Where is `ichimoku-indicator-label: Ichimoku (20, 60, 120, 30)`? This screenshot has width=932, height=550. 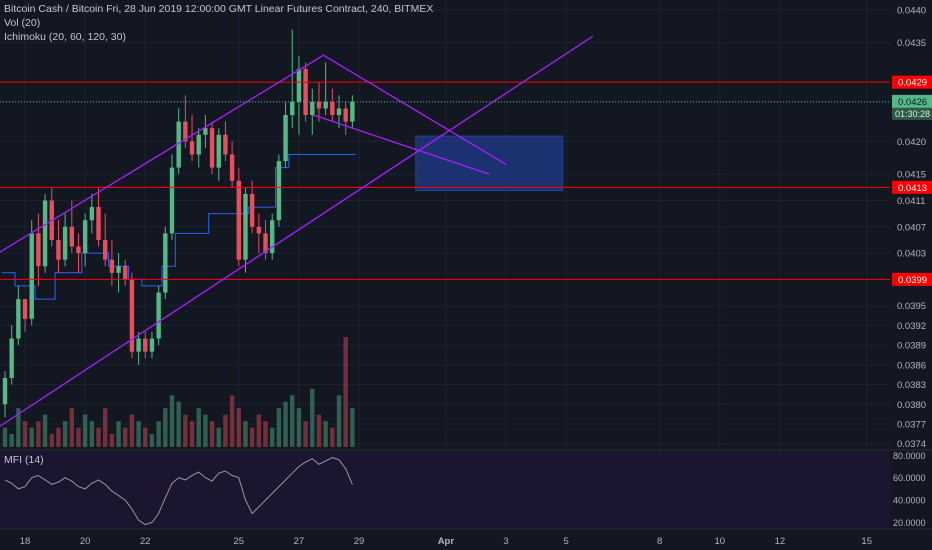 ichimoku-indicator-label: Ichimoku (20, 60, 120, 30) is located at coordinates (65, 37).